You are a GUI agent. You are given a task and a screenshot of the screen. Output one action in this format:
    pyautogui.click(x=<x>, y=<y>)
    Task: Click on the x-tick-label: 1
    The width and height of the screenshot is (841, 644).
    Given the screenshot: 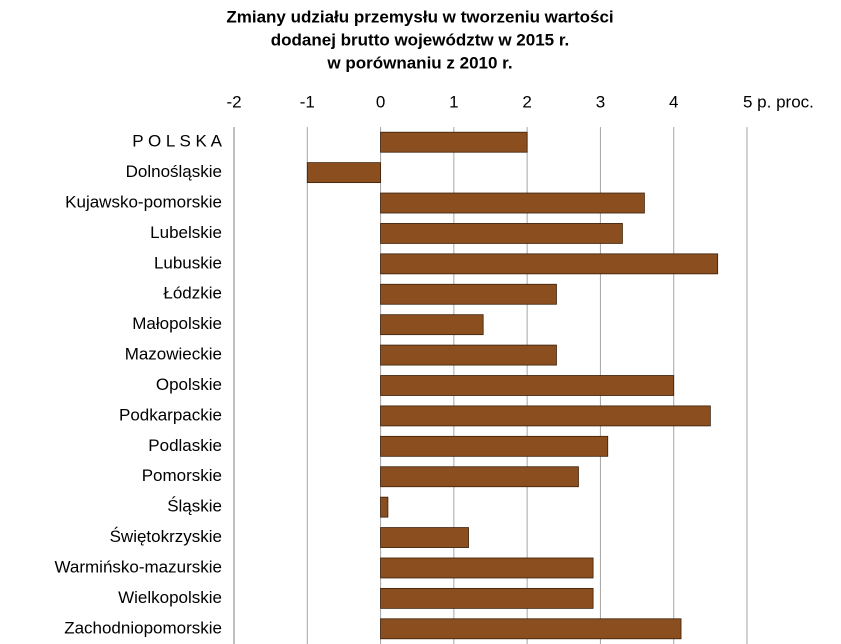 What is the action you would take?
    pyautogui.click(x=453, y=101)
    